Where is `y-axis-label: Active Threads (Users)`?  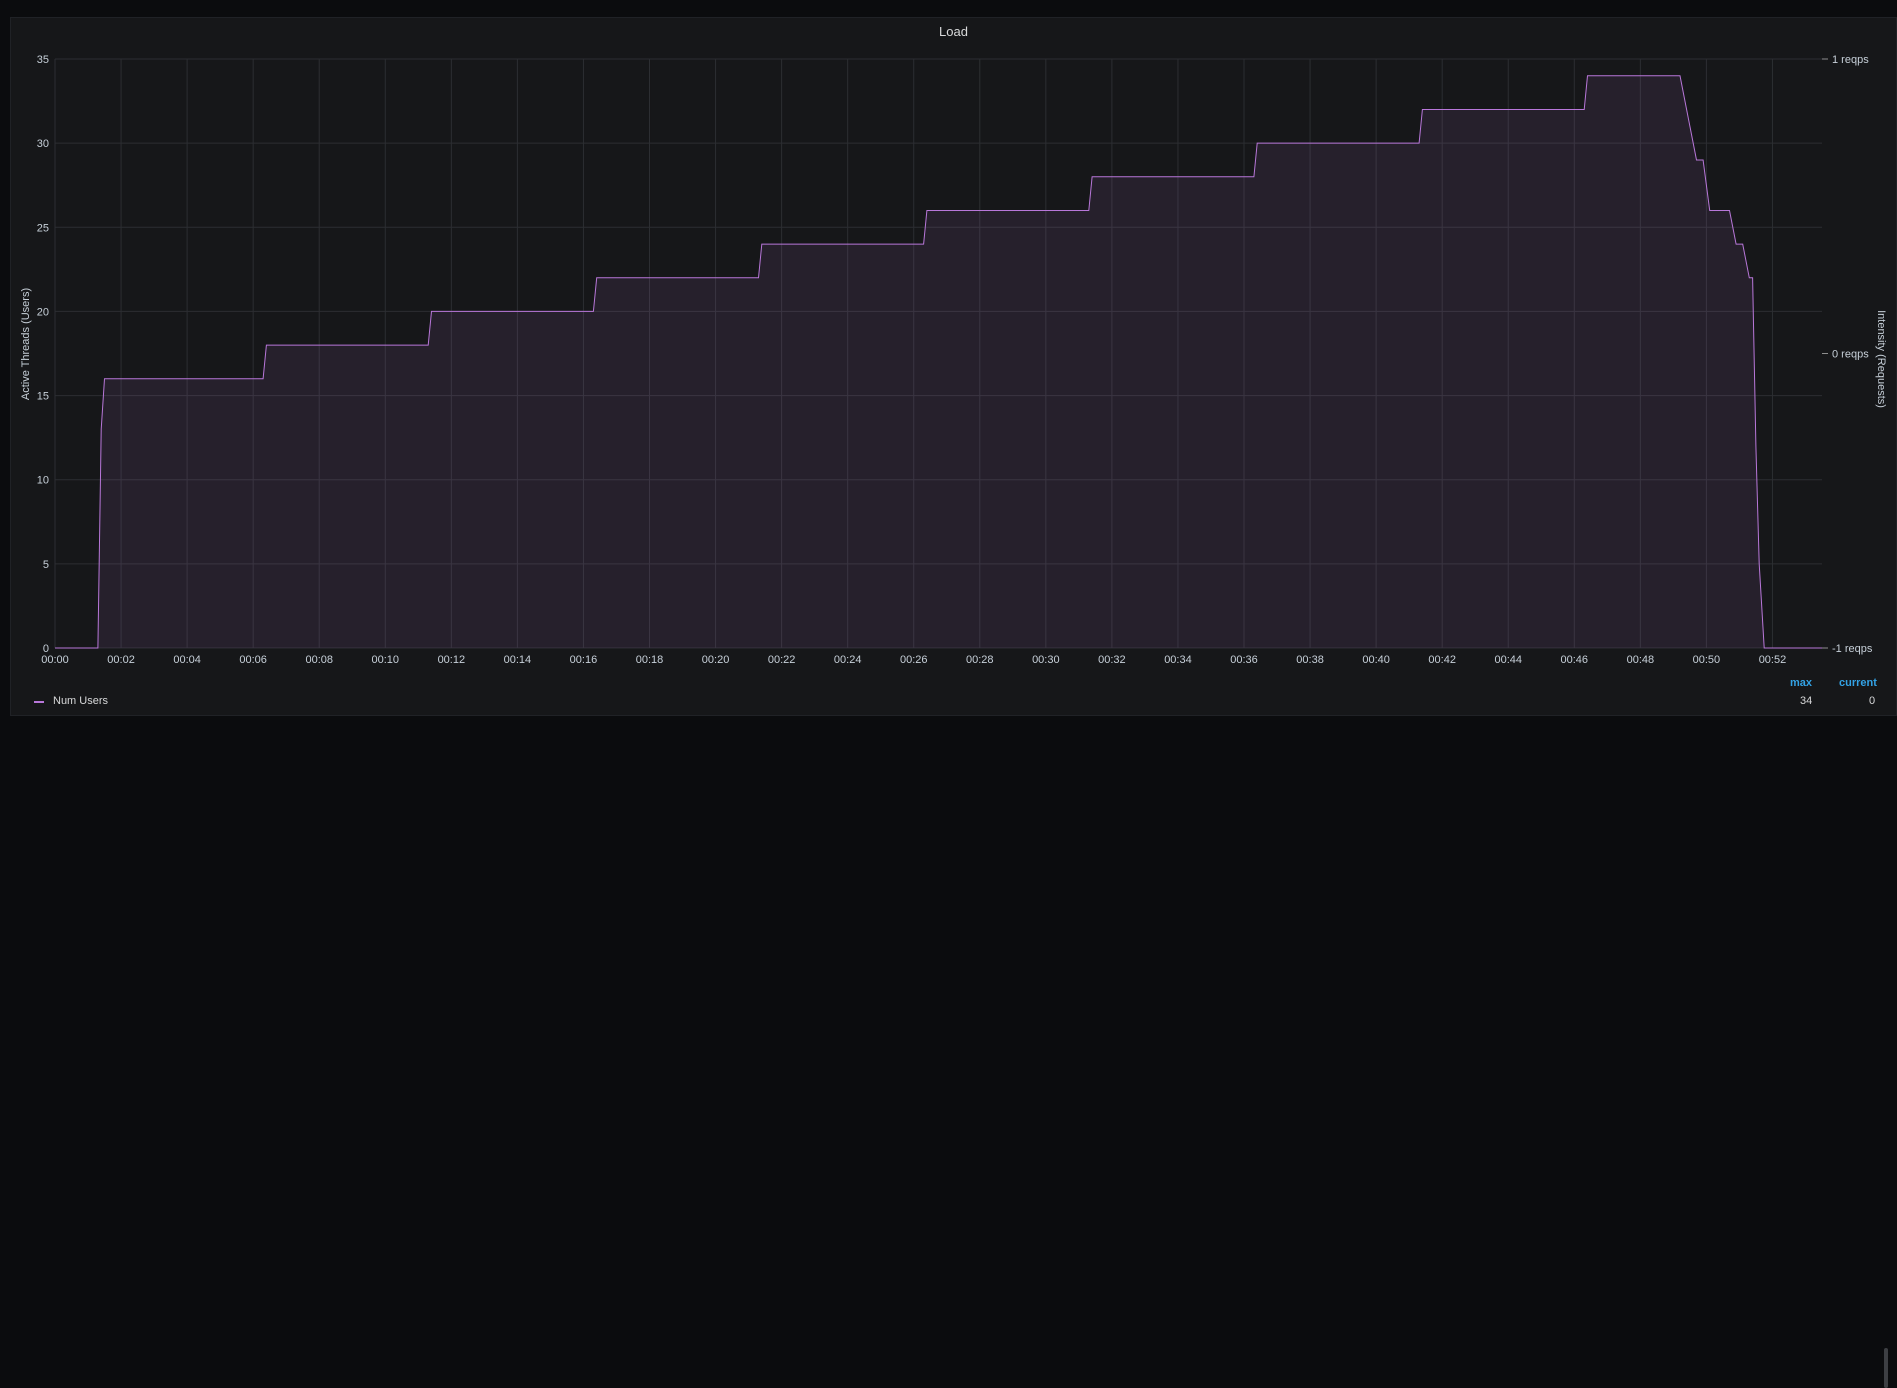
y-axis-label: Active Threads (Users) is located at coordinates (26, 344).